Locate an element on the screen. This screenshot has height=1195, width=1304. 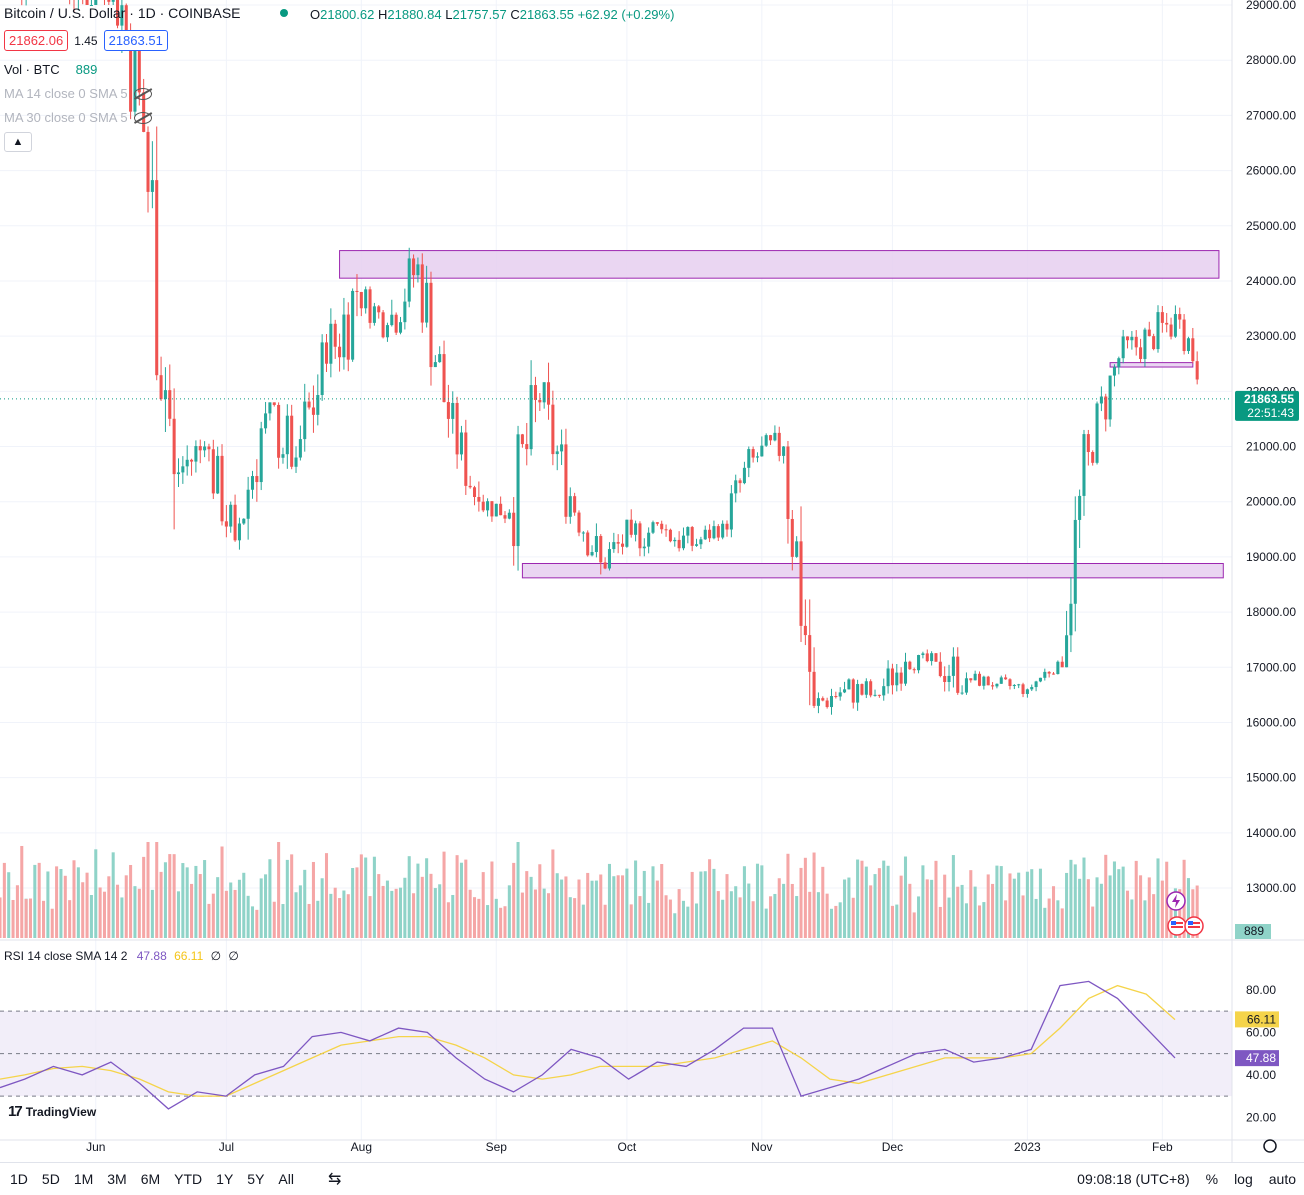
ma14-legend: MA 14 close 0 SMA 5 is located at coordinates (78, 93).